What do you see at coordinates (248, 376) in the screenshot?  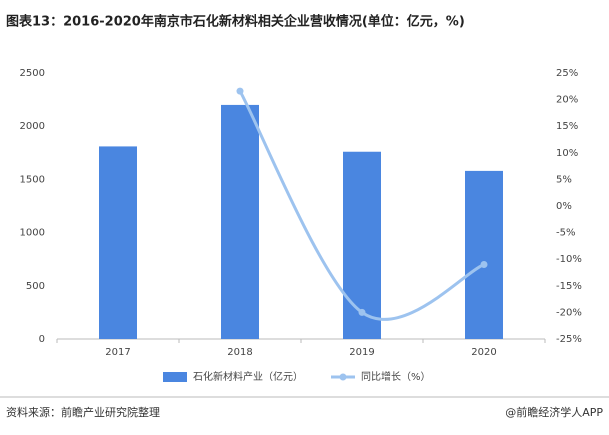 I see `legend-label: 石化新材料产业（亿元）` at bounding box center [248, 376].